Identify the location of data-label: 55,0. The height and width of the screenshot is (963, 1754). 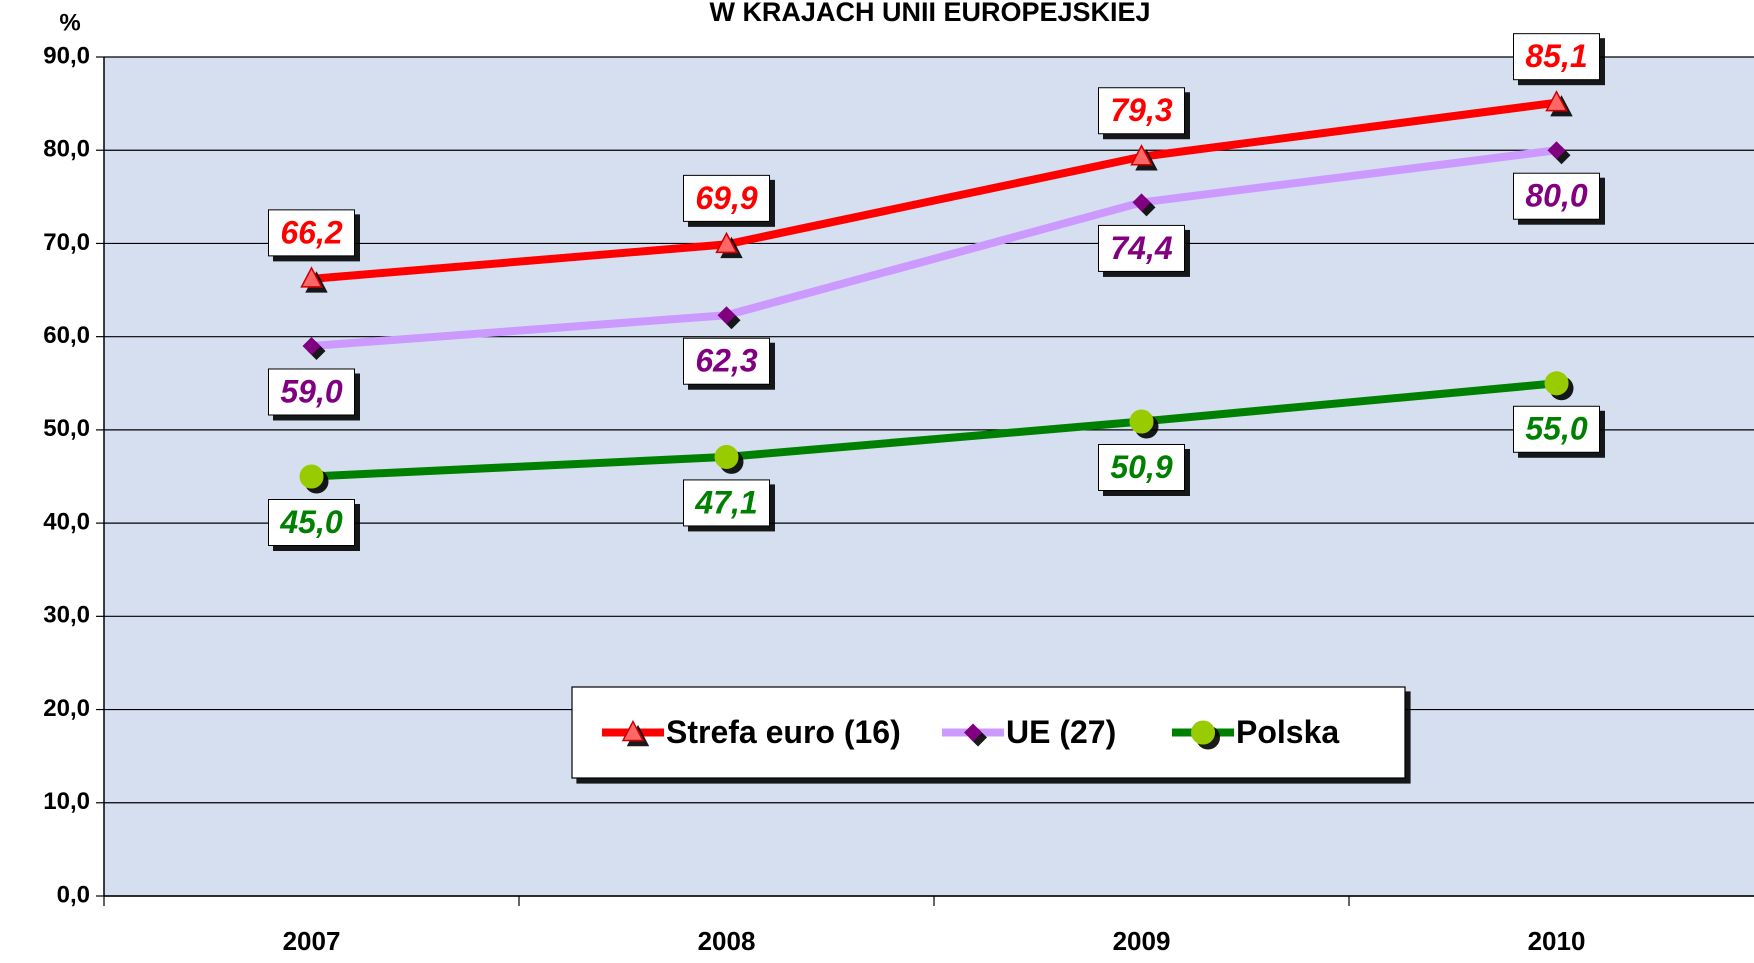
(1556, 429).